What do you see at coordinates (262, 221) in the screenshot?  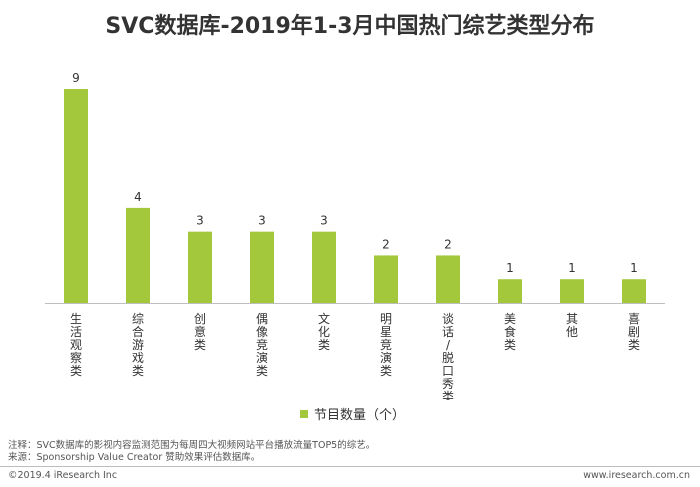 I see `data-label-3: 3` at bounding box center [262, 221].